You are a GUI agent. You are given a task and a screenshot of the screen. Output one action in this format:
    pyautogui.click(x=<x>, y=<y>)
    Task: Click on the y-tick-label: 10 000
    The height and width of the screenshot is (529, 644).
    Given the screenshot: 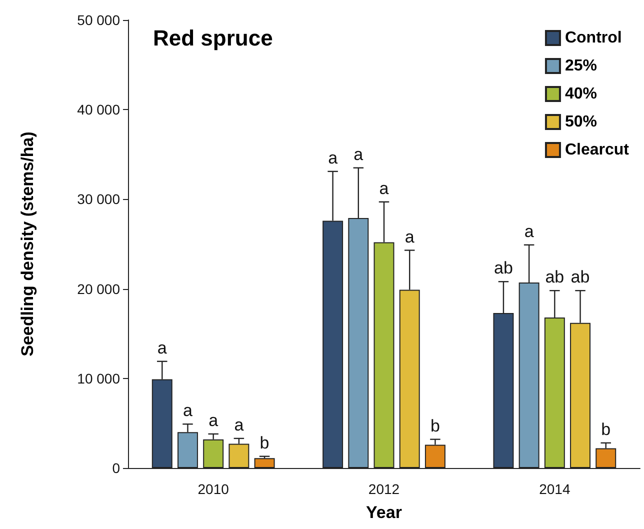 What is the action you would take?
    pyautogui.click(x=98, y=378)
    